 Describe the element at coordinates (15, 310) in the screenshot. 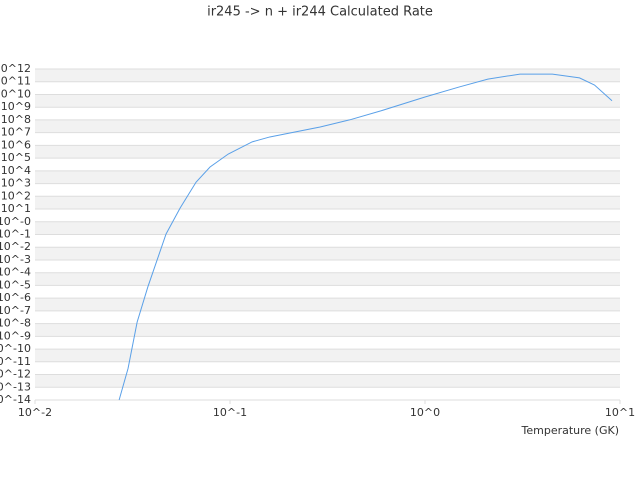

I see `y-tick-label: 10^-7` at that location.